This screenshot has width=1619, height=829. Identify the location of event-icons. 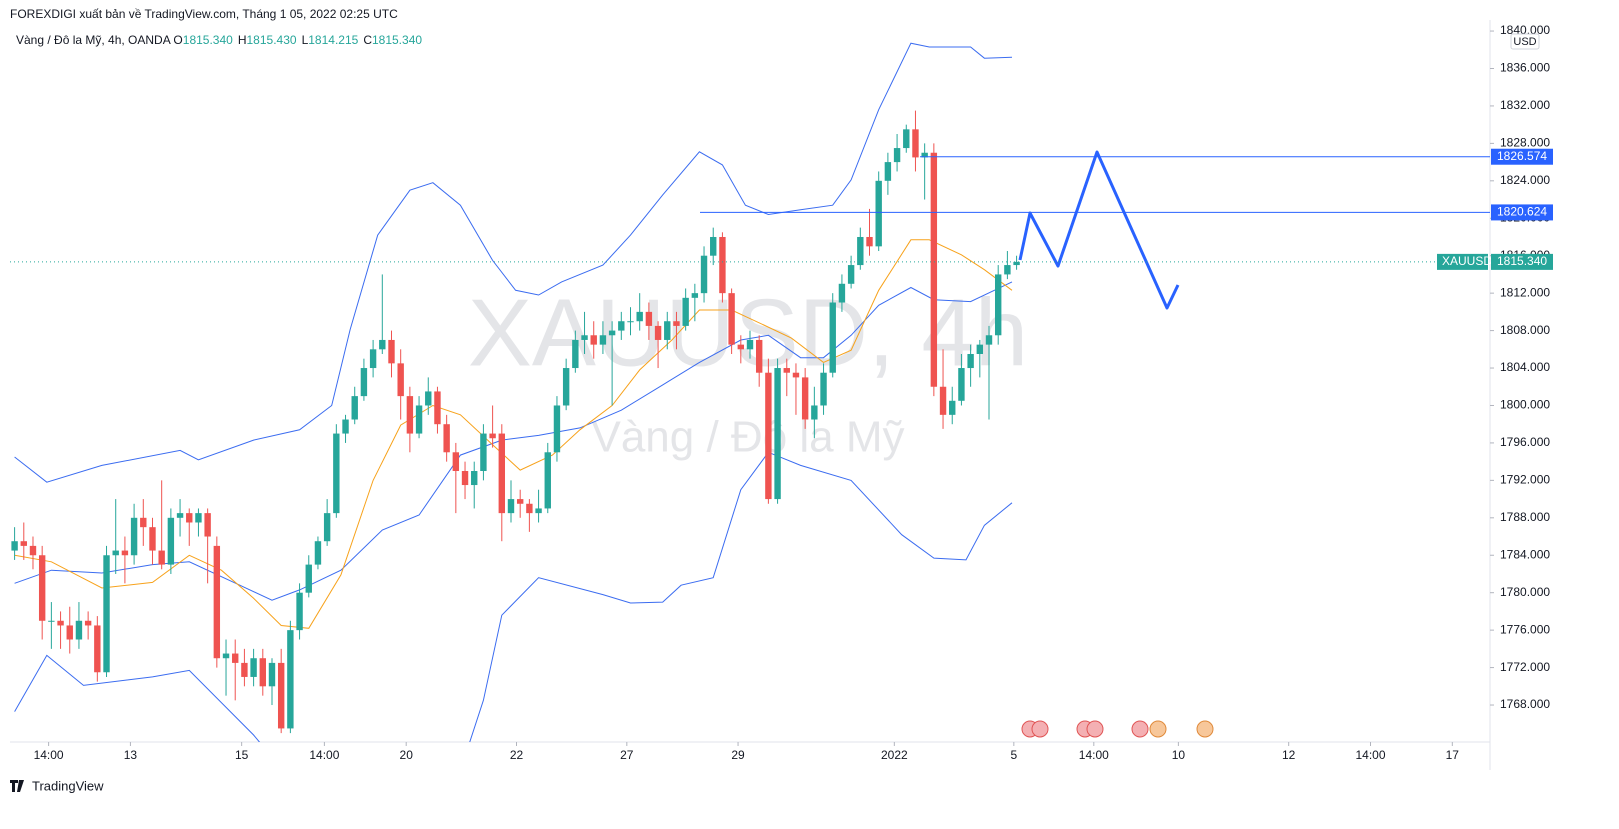
(1117, 729).